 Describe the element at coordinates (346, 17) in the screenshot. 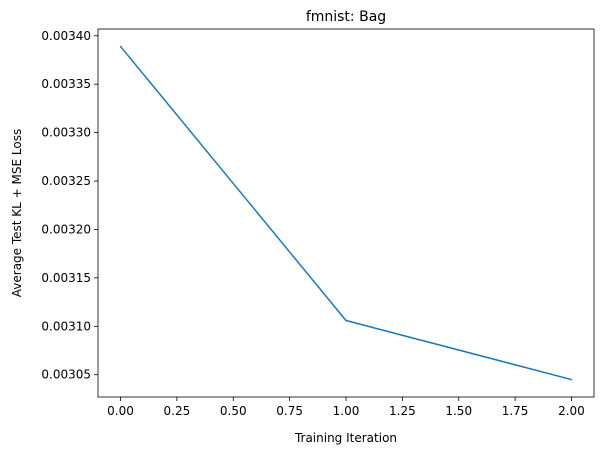

I see `chart-title: fmnist: Bag` at that location.